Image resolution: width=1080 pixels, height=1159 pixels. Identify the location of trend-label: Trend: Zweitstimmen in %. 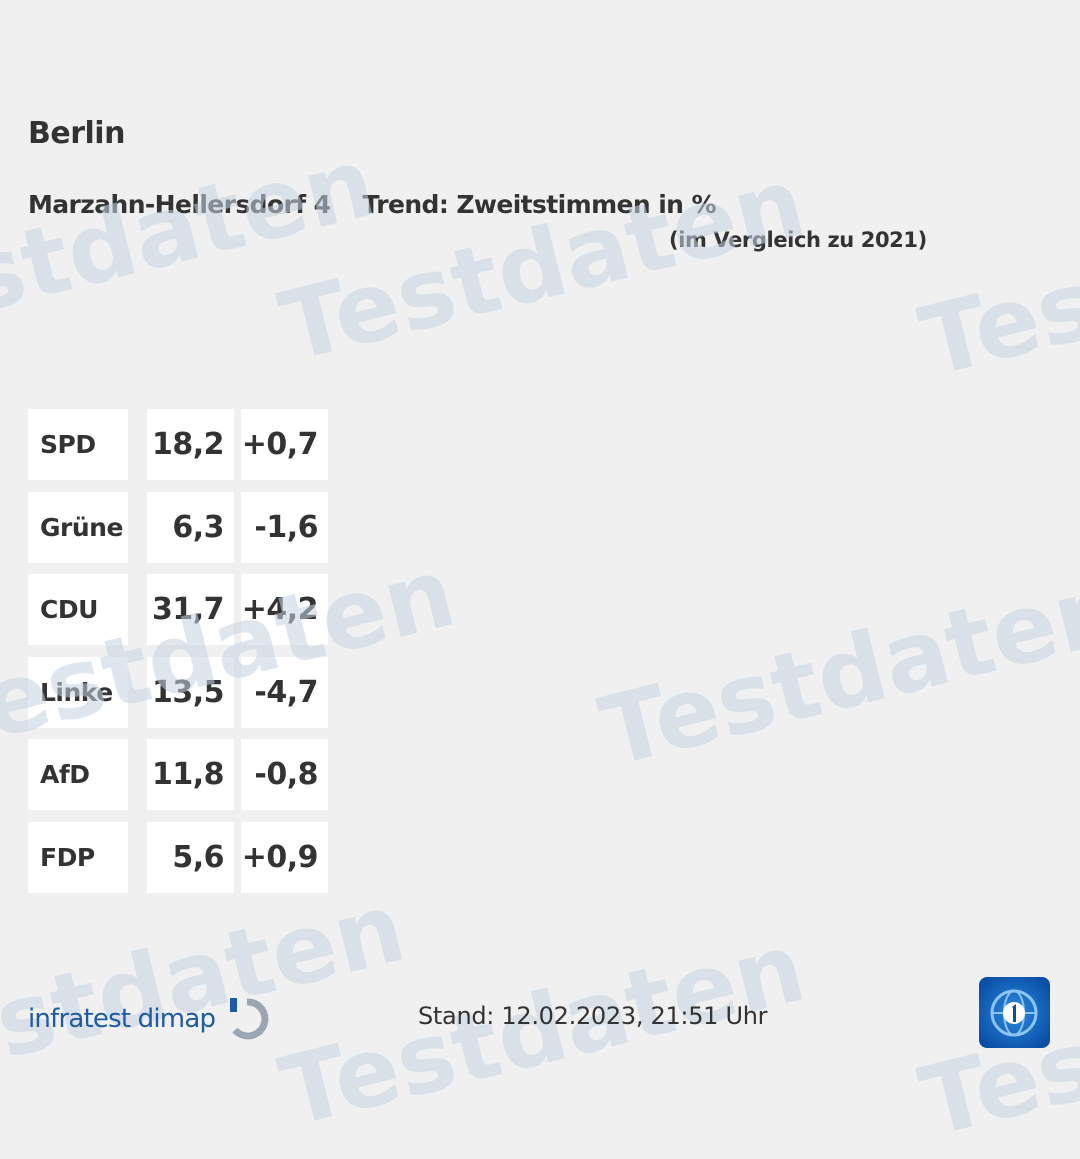
(539, 204).